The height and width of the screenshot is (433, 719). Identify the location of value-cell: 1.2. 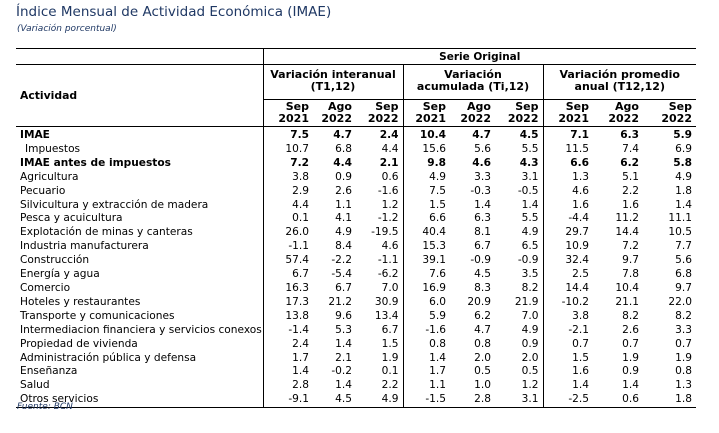
(530, 385).